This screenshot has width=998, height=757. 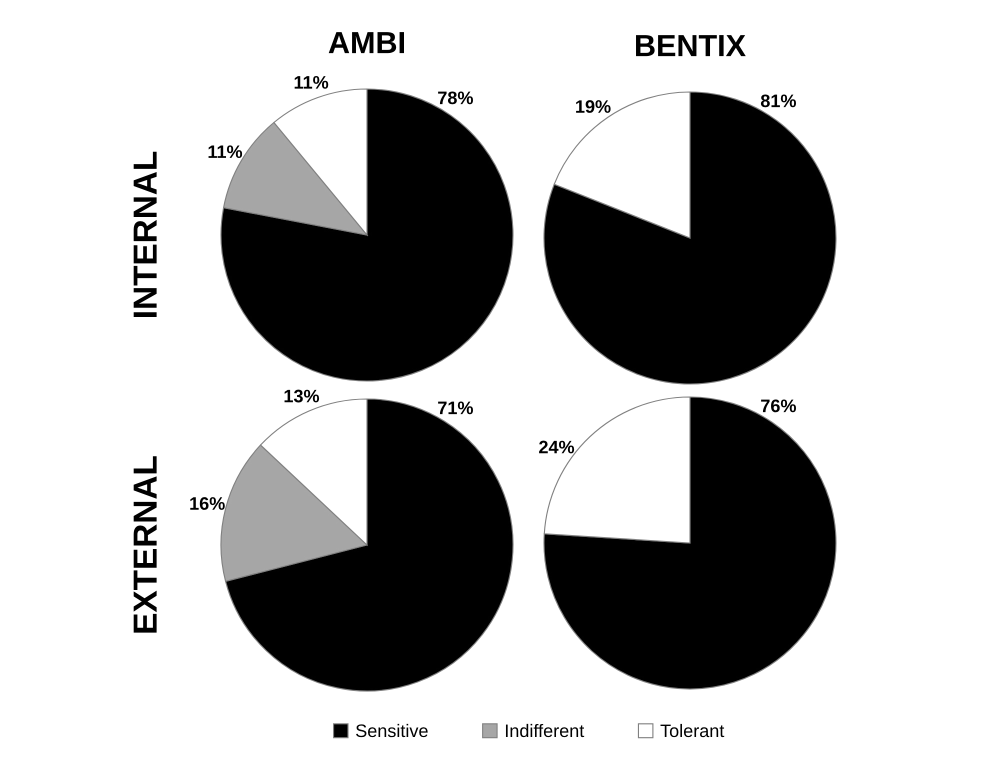 What do you see at coordinates (455, 97) in the screenshot?
I see `data-label: 78%` at bounding box center [455, 97].